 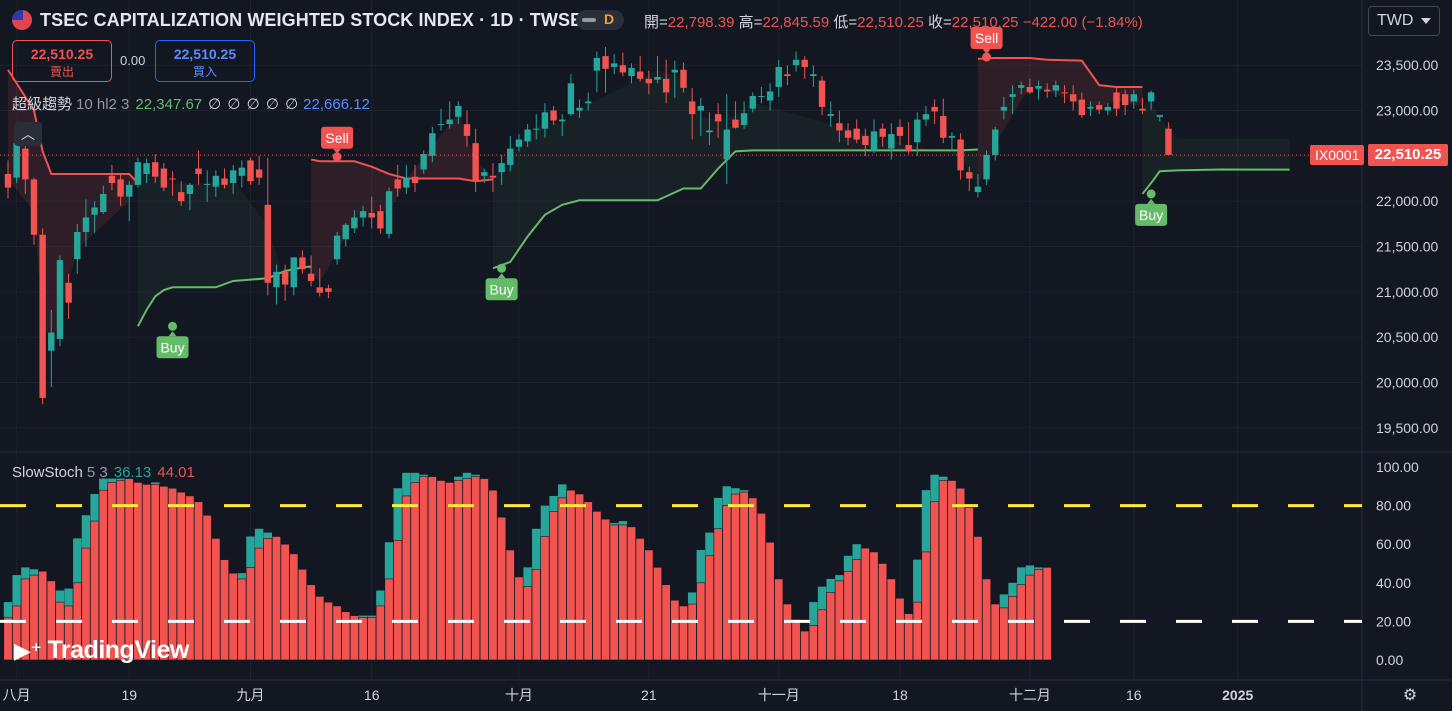 I want to click on settings-gear-icon: ⚙, so click(x=1410, y=695).